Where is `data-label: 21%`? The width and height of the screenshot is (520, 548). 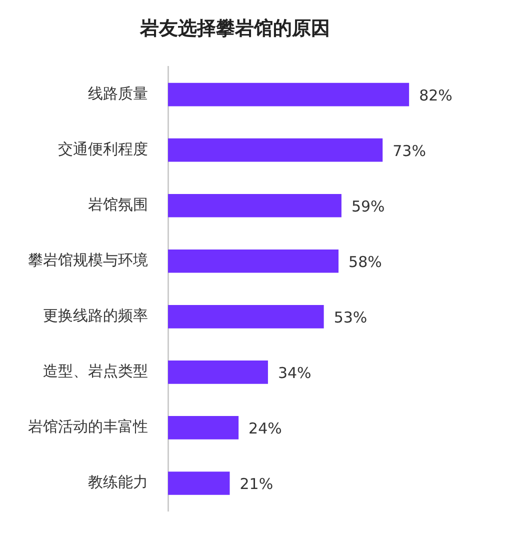 data-label: 21% is located at coordinates (257, 484).